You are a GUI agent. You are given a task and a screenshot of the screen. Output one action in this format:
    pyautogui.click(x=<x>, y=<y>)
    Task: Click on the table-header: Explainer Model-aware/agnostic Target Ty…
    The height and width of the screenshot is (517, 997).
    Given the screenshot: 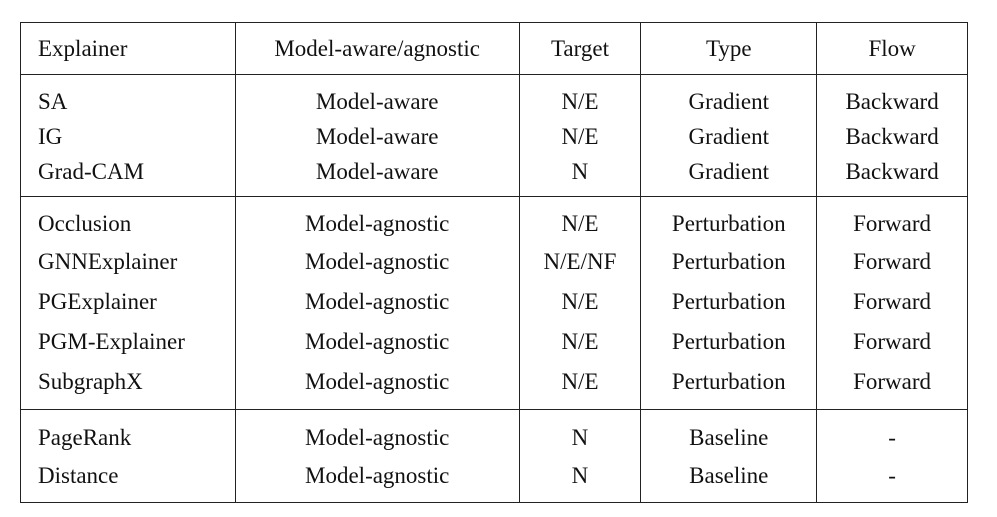 What is the action you would take?
    pyautogui.click(x=494, y=48)
    